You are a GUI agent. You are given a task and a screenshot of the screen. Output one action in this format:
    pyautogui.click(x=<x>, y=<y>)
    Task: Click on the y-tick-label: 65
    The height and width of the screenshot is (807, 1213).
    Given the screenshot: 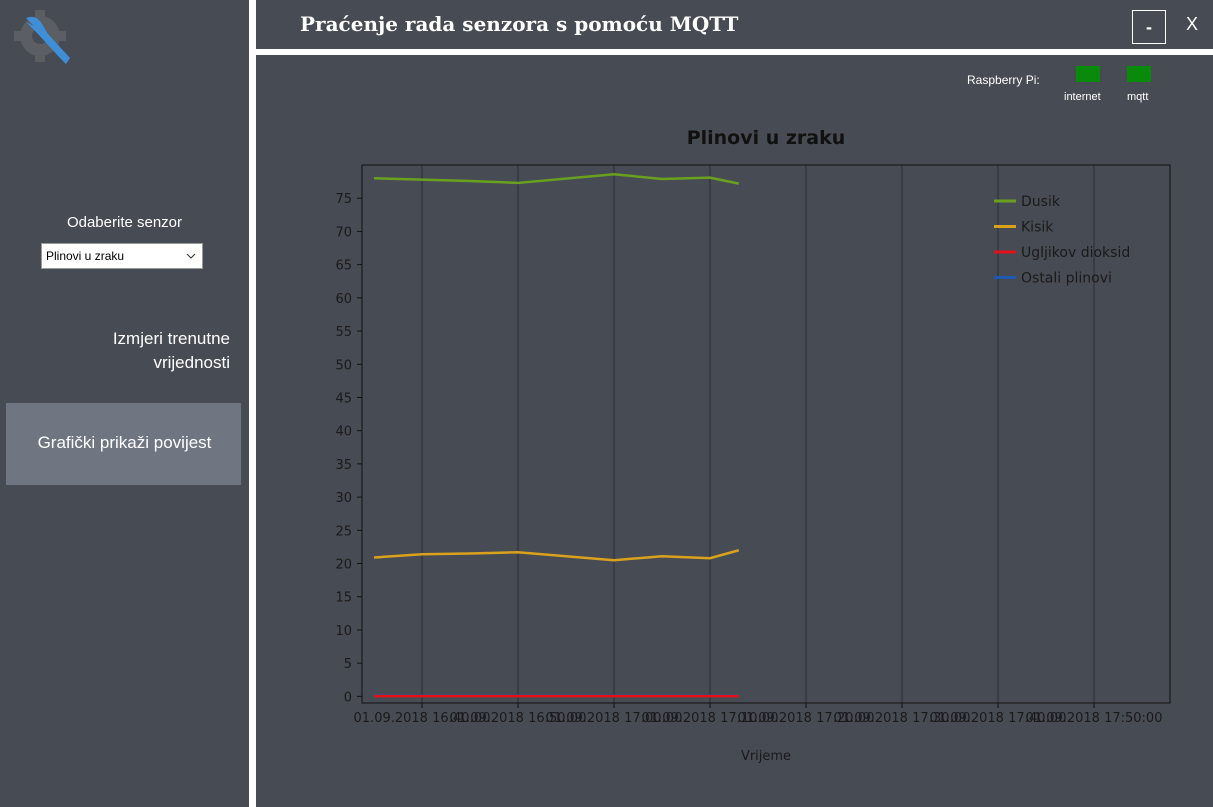 What is the action you would take?
    pyautogui.click(x=343, y=266)
    